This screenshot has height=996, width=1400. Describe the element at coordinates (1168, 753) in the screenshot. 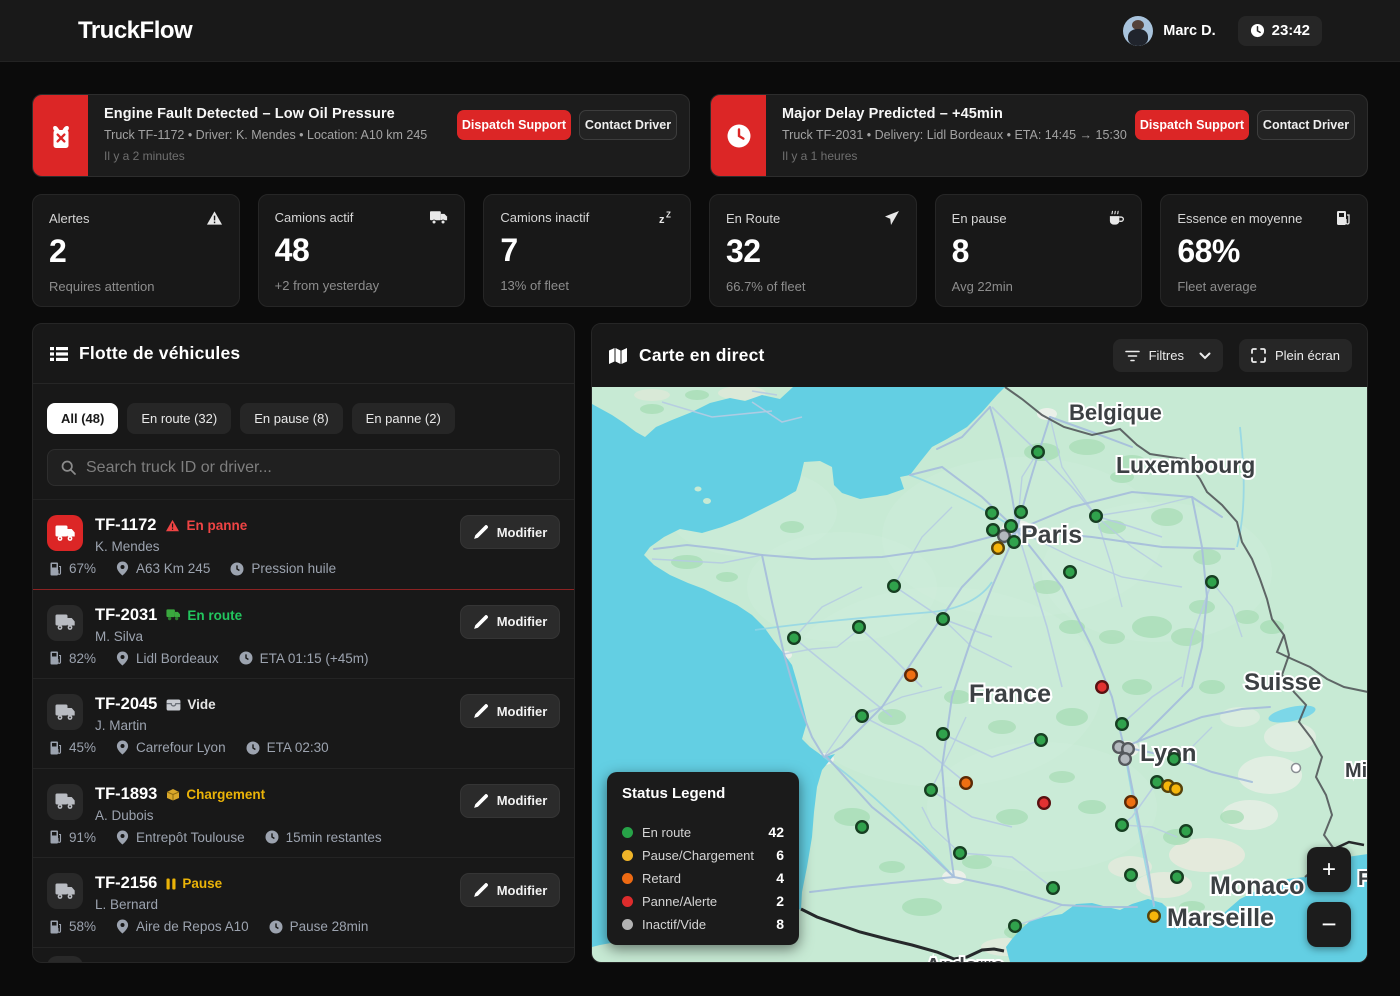

I see `svg-text: Lyon` at that location.